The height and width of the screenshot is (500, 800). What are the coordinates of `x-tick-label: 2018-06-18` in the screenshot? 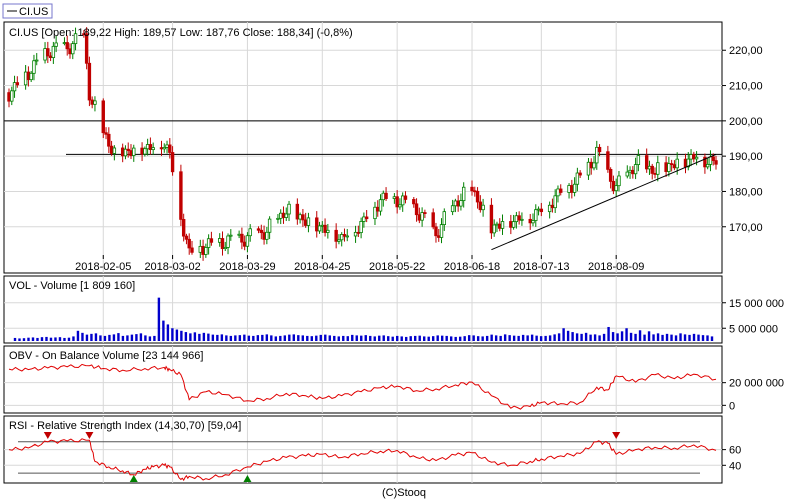 It's located at (472, 267).